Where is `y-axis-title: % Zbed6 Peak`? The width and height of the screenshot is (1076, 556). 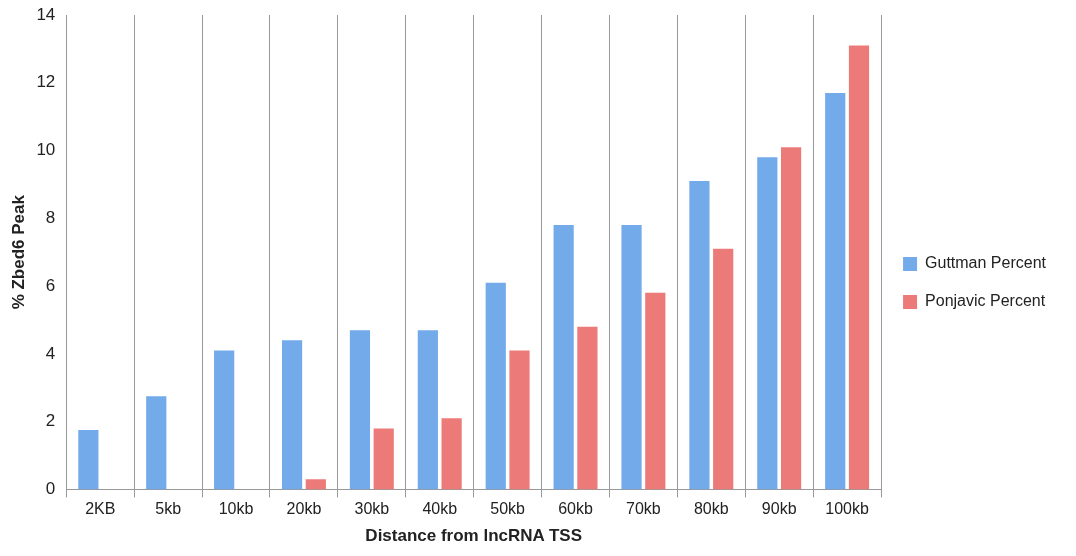
y-axis-title: % Zbed6 Peak is located at coordinates (18, 252).